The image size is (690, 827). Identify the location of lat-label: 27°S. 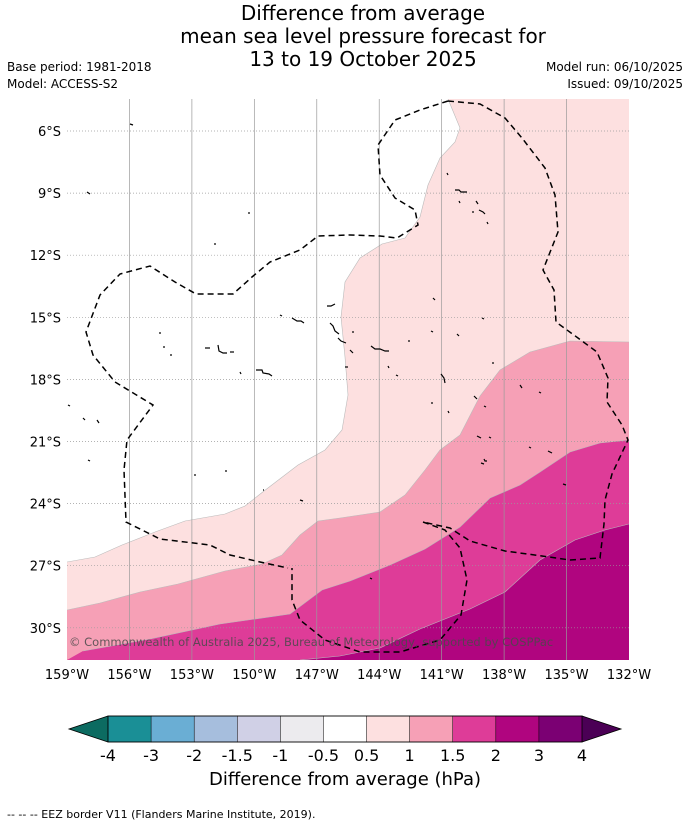
(45, 567).